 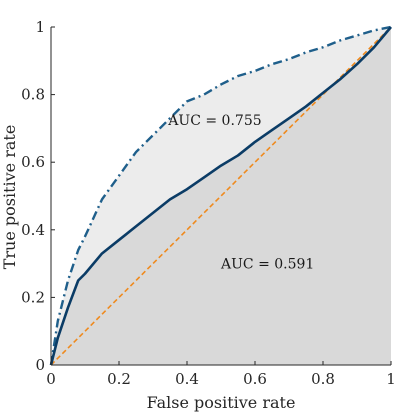 What do you see at coordinates (240, 193) in the screenshot?
I see `annotations: AUC = 0.755 AUC = 0.591` at bounding box center [240, 193].